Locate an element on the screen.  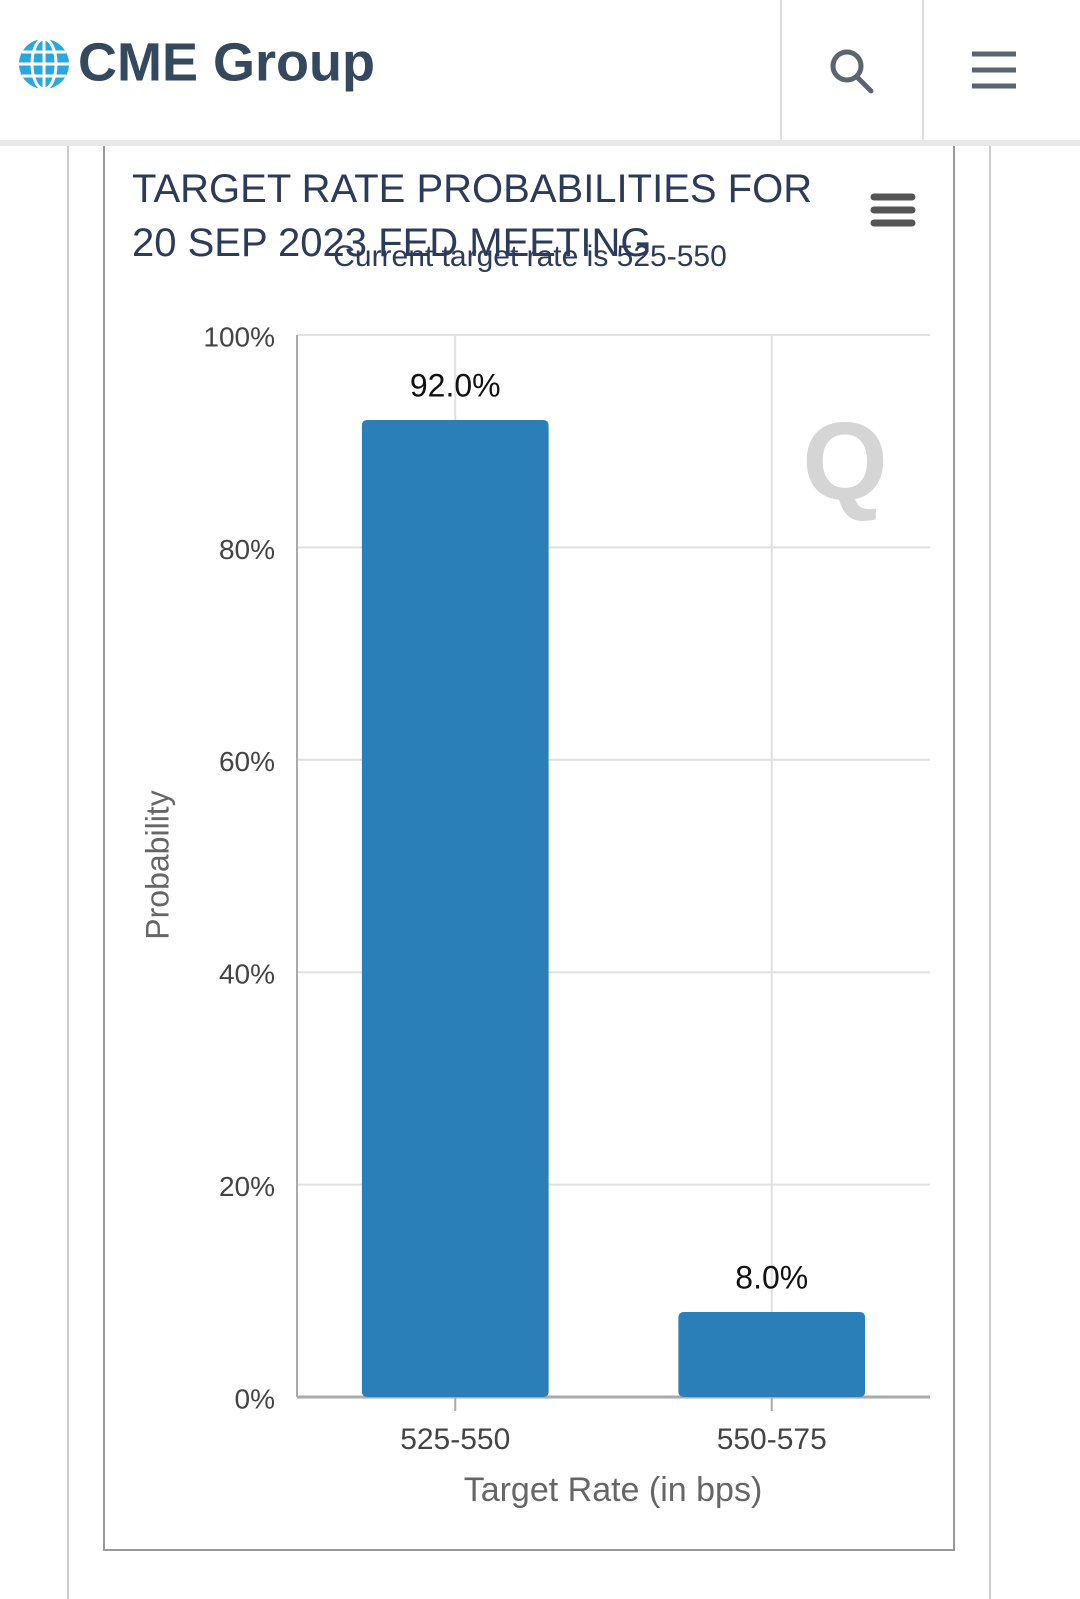
y-tick-label: 20% is located at coordinates (247, 1186).